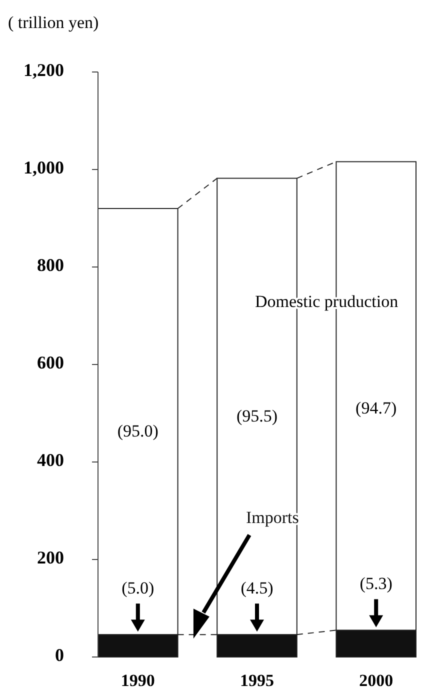 The height and width of the screenshot is (695, 435). I want to click on y-tick-label: 1,200, so click(44, 70).